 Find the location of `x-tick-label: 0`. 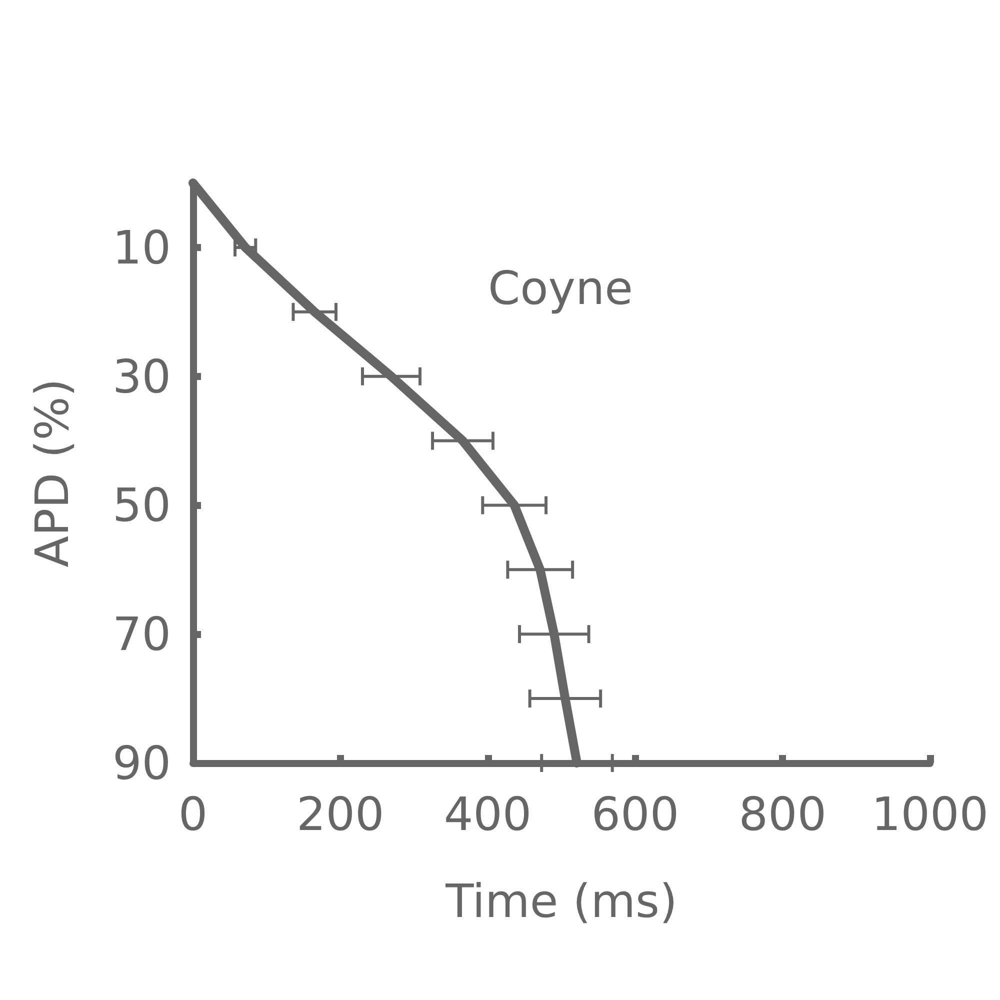

x-tick-label: 0 is located at coordinates (193, 814).